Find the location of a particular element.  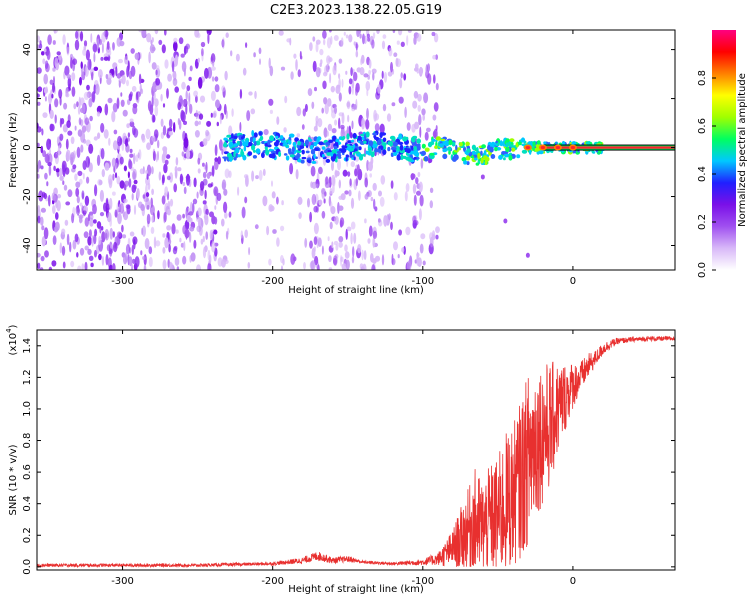

snr-xtick-label: 0 is located at coordinates (573, 581).